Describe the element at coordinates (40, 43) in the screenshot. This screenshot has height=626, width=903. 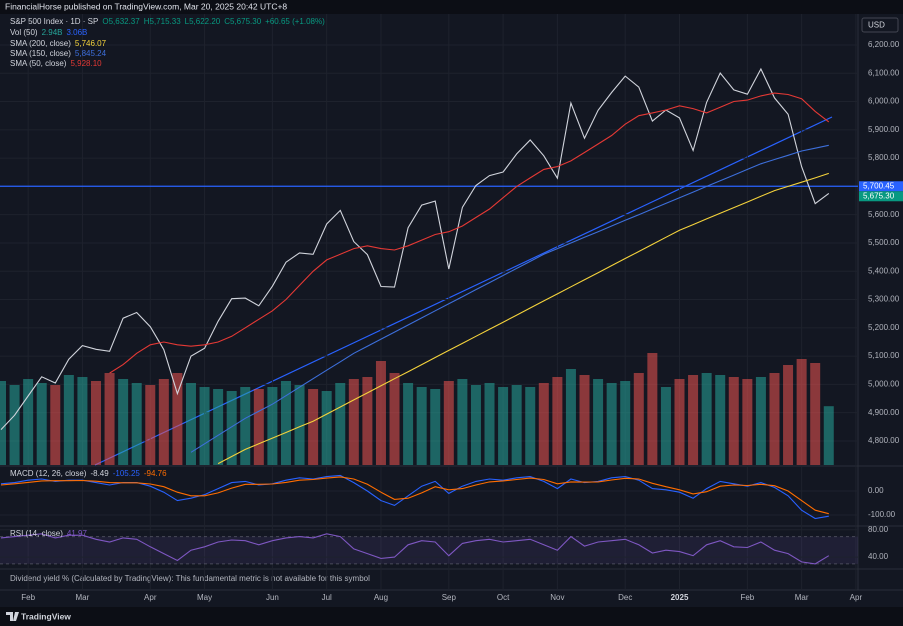
I see `legend-label: SMA (200, close)` at that location.